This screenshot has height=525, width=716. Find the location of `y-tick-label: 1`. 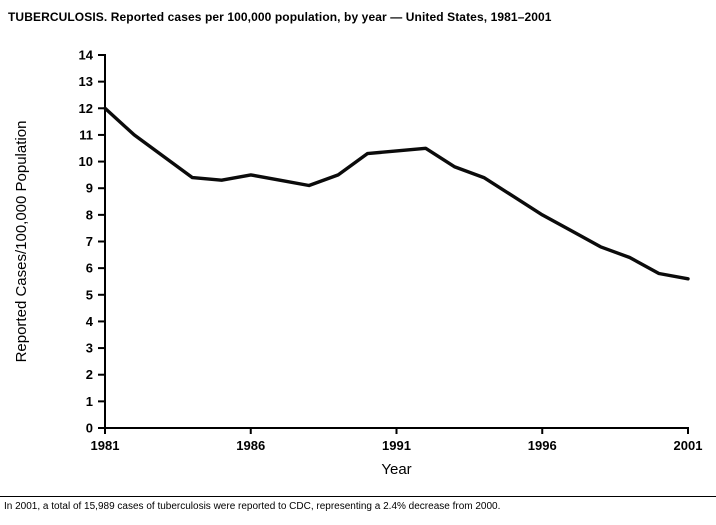

y-tick-label: 1 is located at coordinates (89, 401).